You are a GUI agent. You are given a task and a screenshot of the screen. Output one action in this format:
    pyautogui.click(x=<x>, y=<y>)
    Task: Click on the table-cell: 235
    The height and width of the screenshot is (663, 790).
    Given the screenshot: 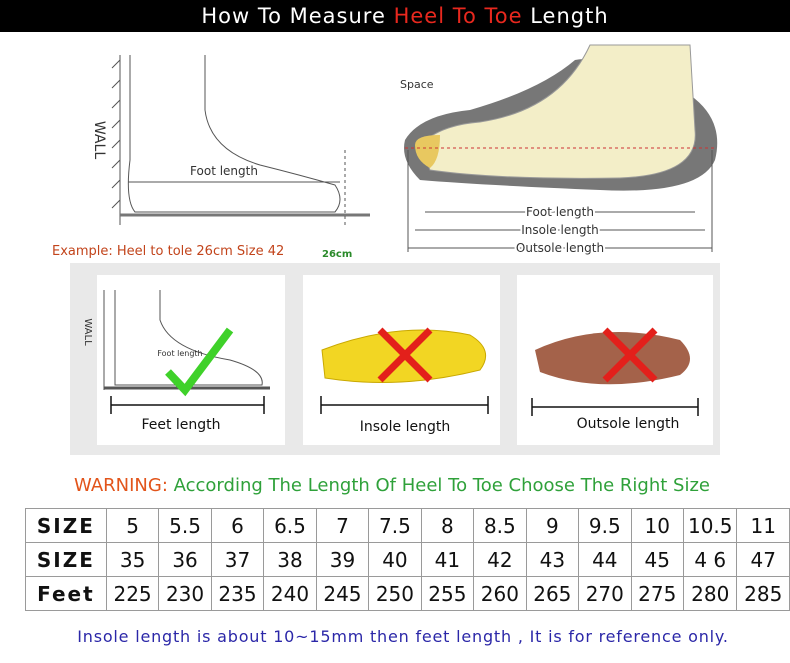 What is the action you would take?
    pyautogui.click(x=237, y=593)
    